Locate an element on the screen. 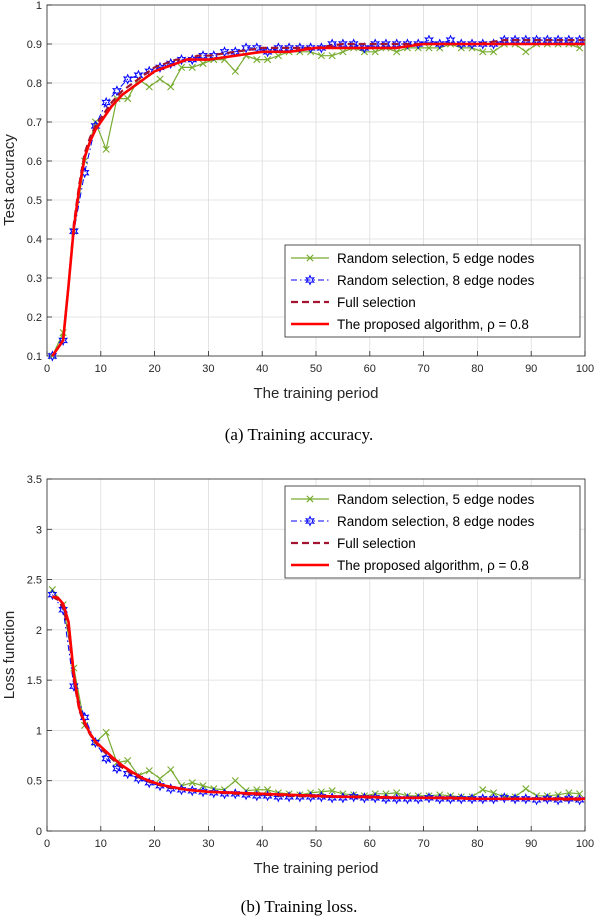 The image size is (598, 918). accuracy-y-tick-label: 1 is located at coordinates (39, 6).